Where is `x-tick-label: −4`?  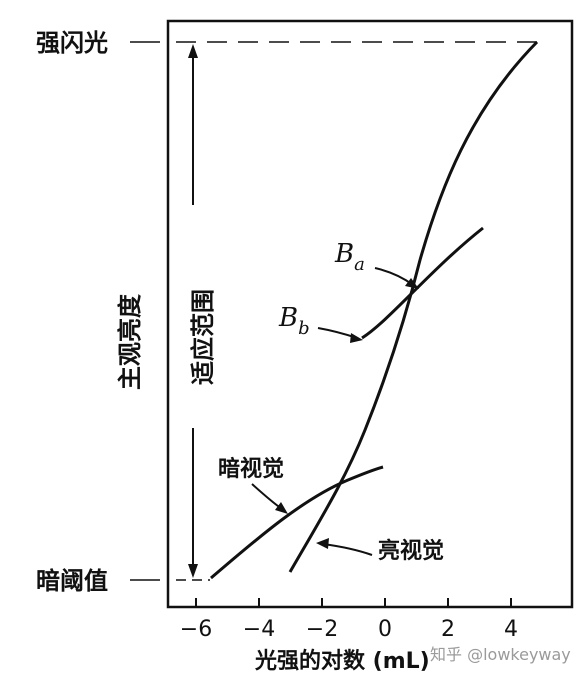 x-tick-label: −4 is located at coordinates (259, 629).